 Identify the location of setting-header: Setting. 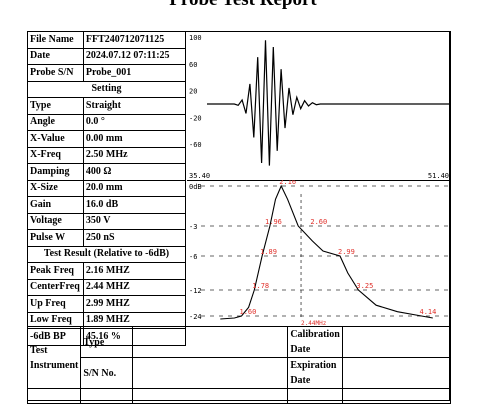
(106, 89).